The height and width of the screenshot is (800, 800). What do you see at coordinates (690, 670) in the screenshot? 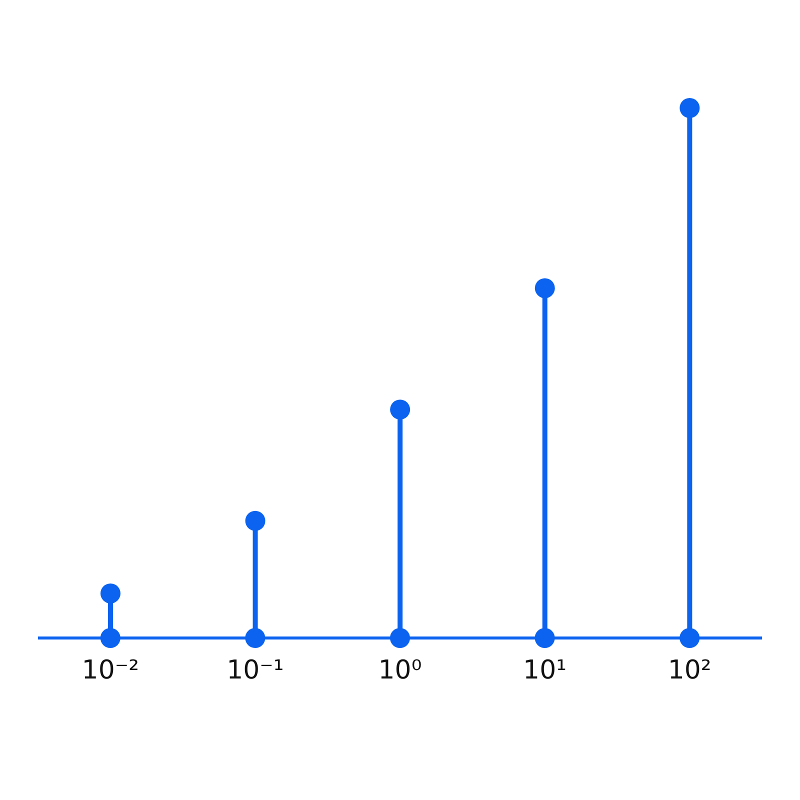
I see `x-tick-label: 10²` at bounding box center [690, 670].